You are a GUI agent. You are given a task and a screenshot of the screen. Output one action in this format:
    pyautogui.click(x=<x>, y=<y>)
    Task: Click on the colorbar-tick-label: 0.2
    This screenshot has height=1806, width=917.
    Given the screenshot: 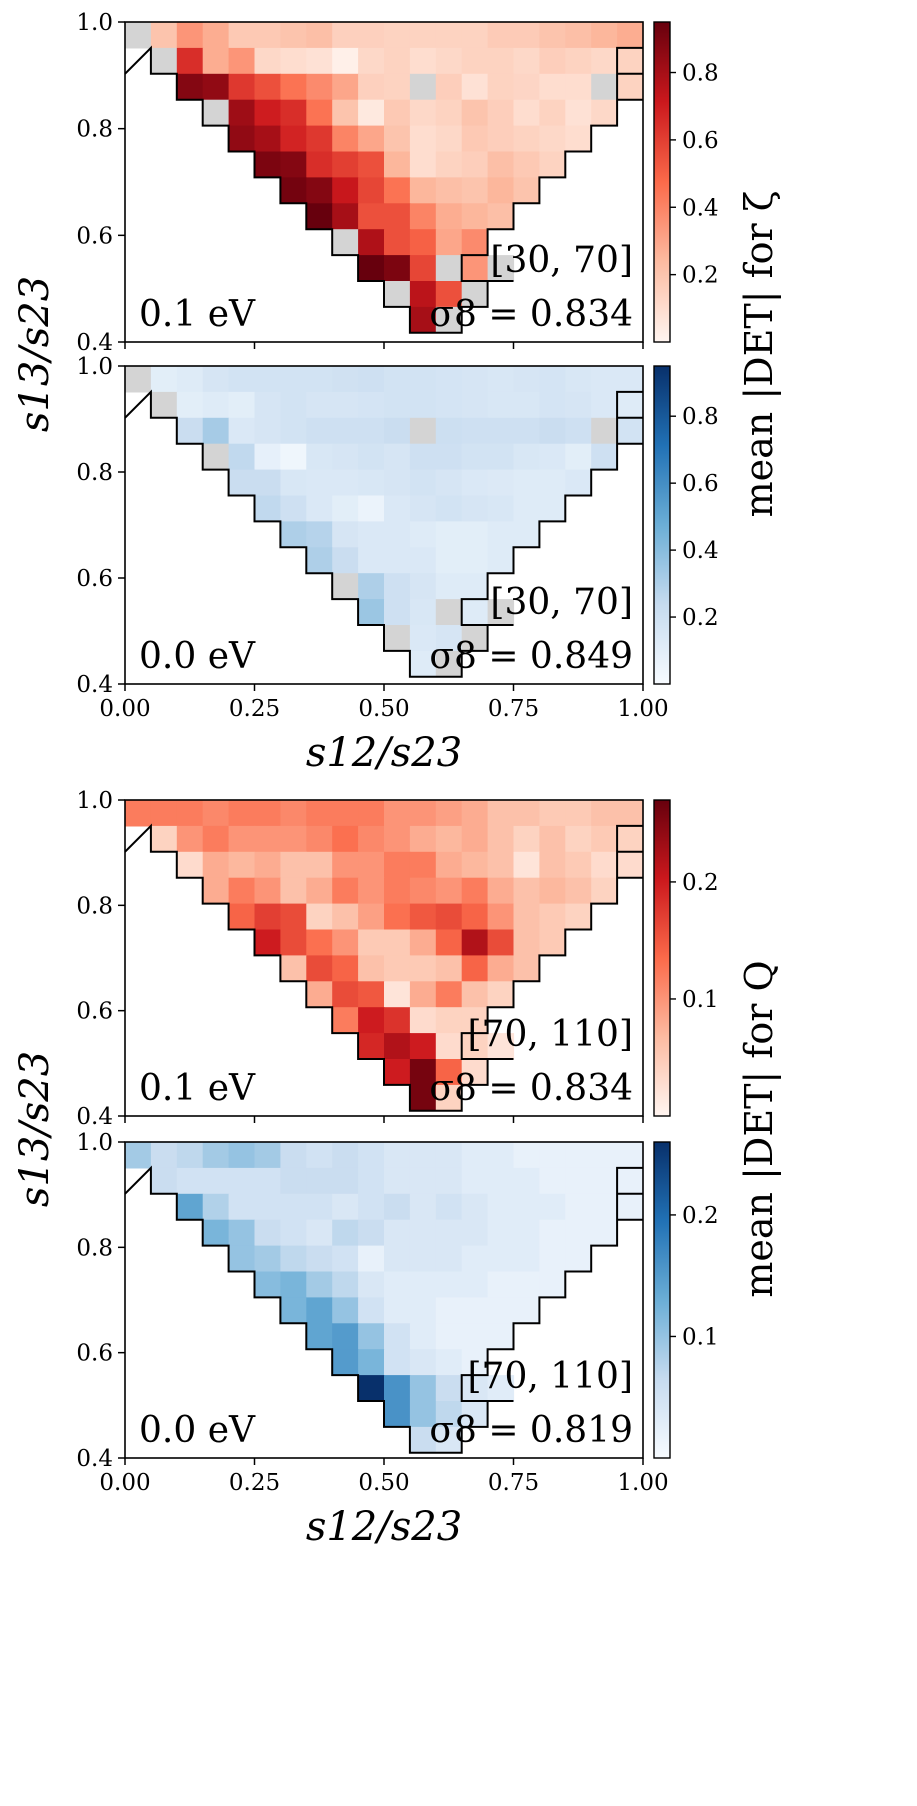 What is the action you would take?
    pyautogui.click(x=700, y=276)
    